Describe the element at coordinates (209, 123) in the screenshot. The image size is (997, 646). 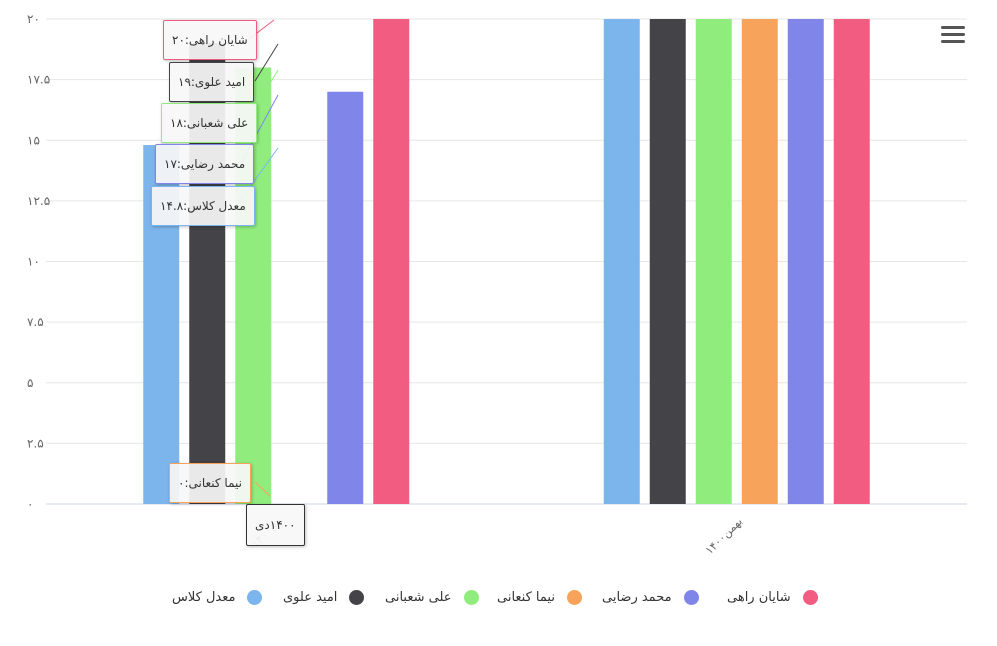
I see `tooltip: علی شعبانی:۱۸` at that location.